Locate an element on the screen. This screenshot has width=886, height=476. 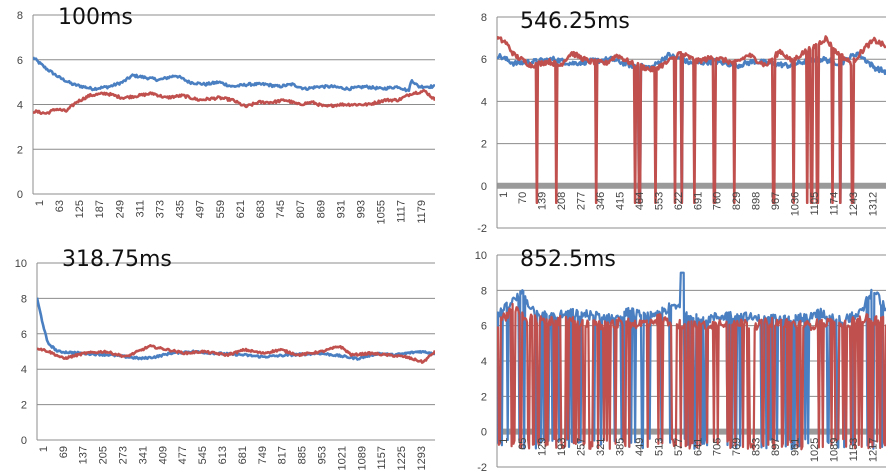
x-tick-label: 961 is located at coordinates (796, 447).